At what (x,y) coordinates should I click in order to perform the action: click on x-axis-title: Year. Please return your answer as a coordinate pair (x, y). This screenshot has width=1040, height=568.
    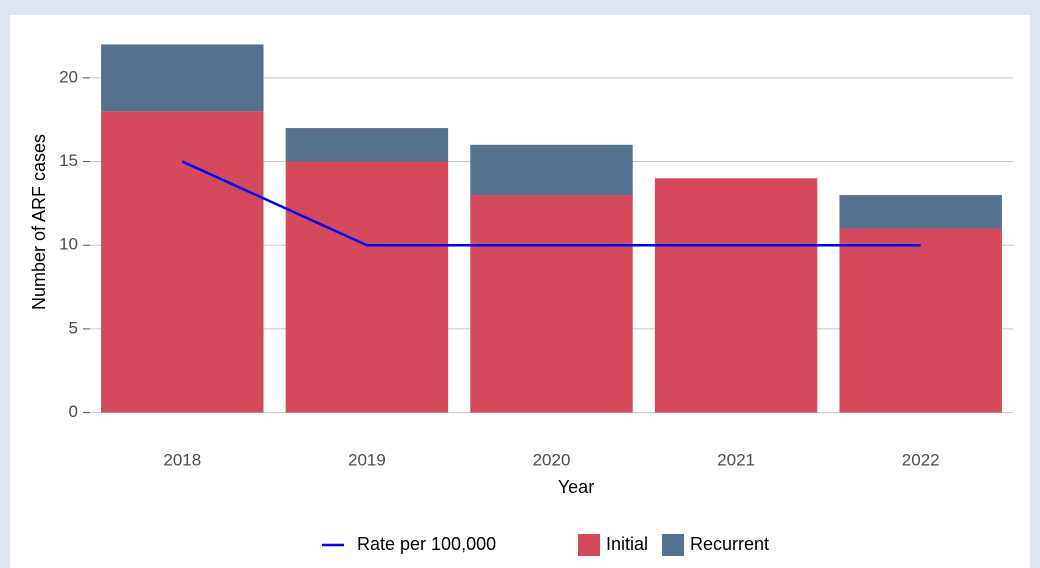
    Looking at the image, I should click on (576, 487).